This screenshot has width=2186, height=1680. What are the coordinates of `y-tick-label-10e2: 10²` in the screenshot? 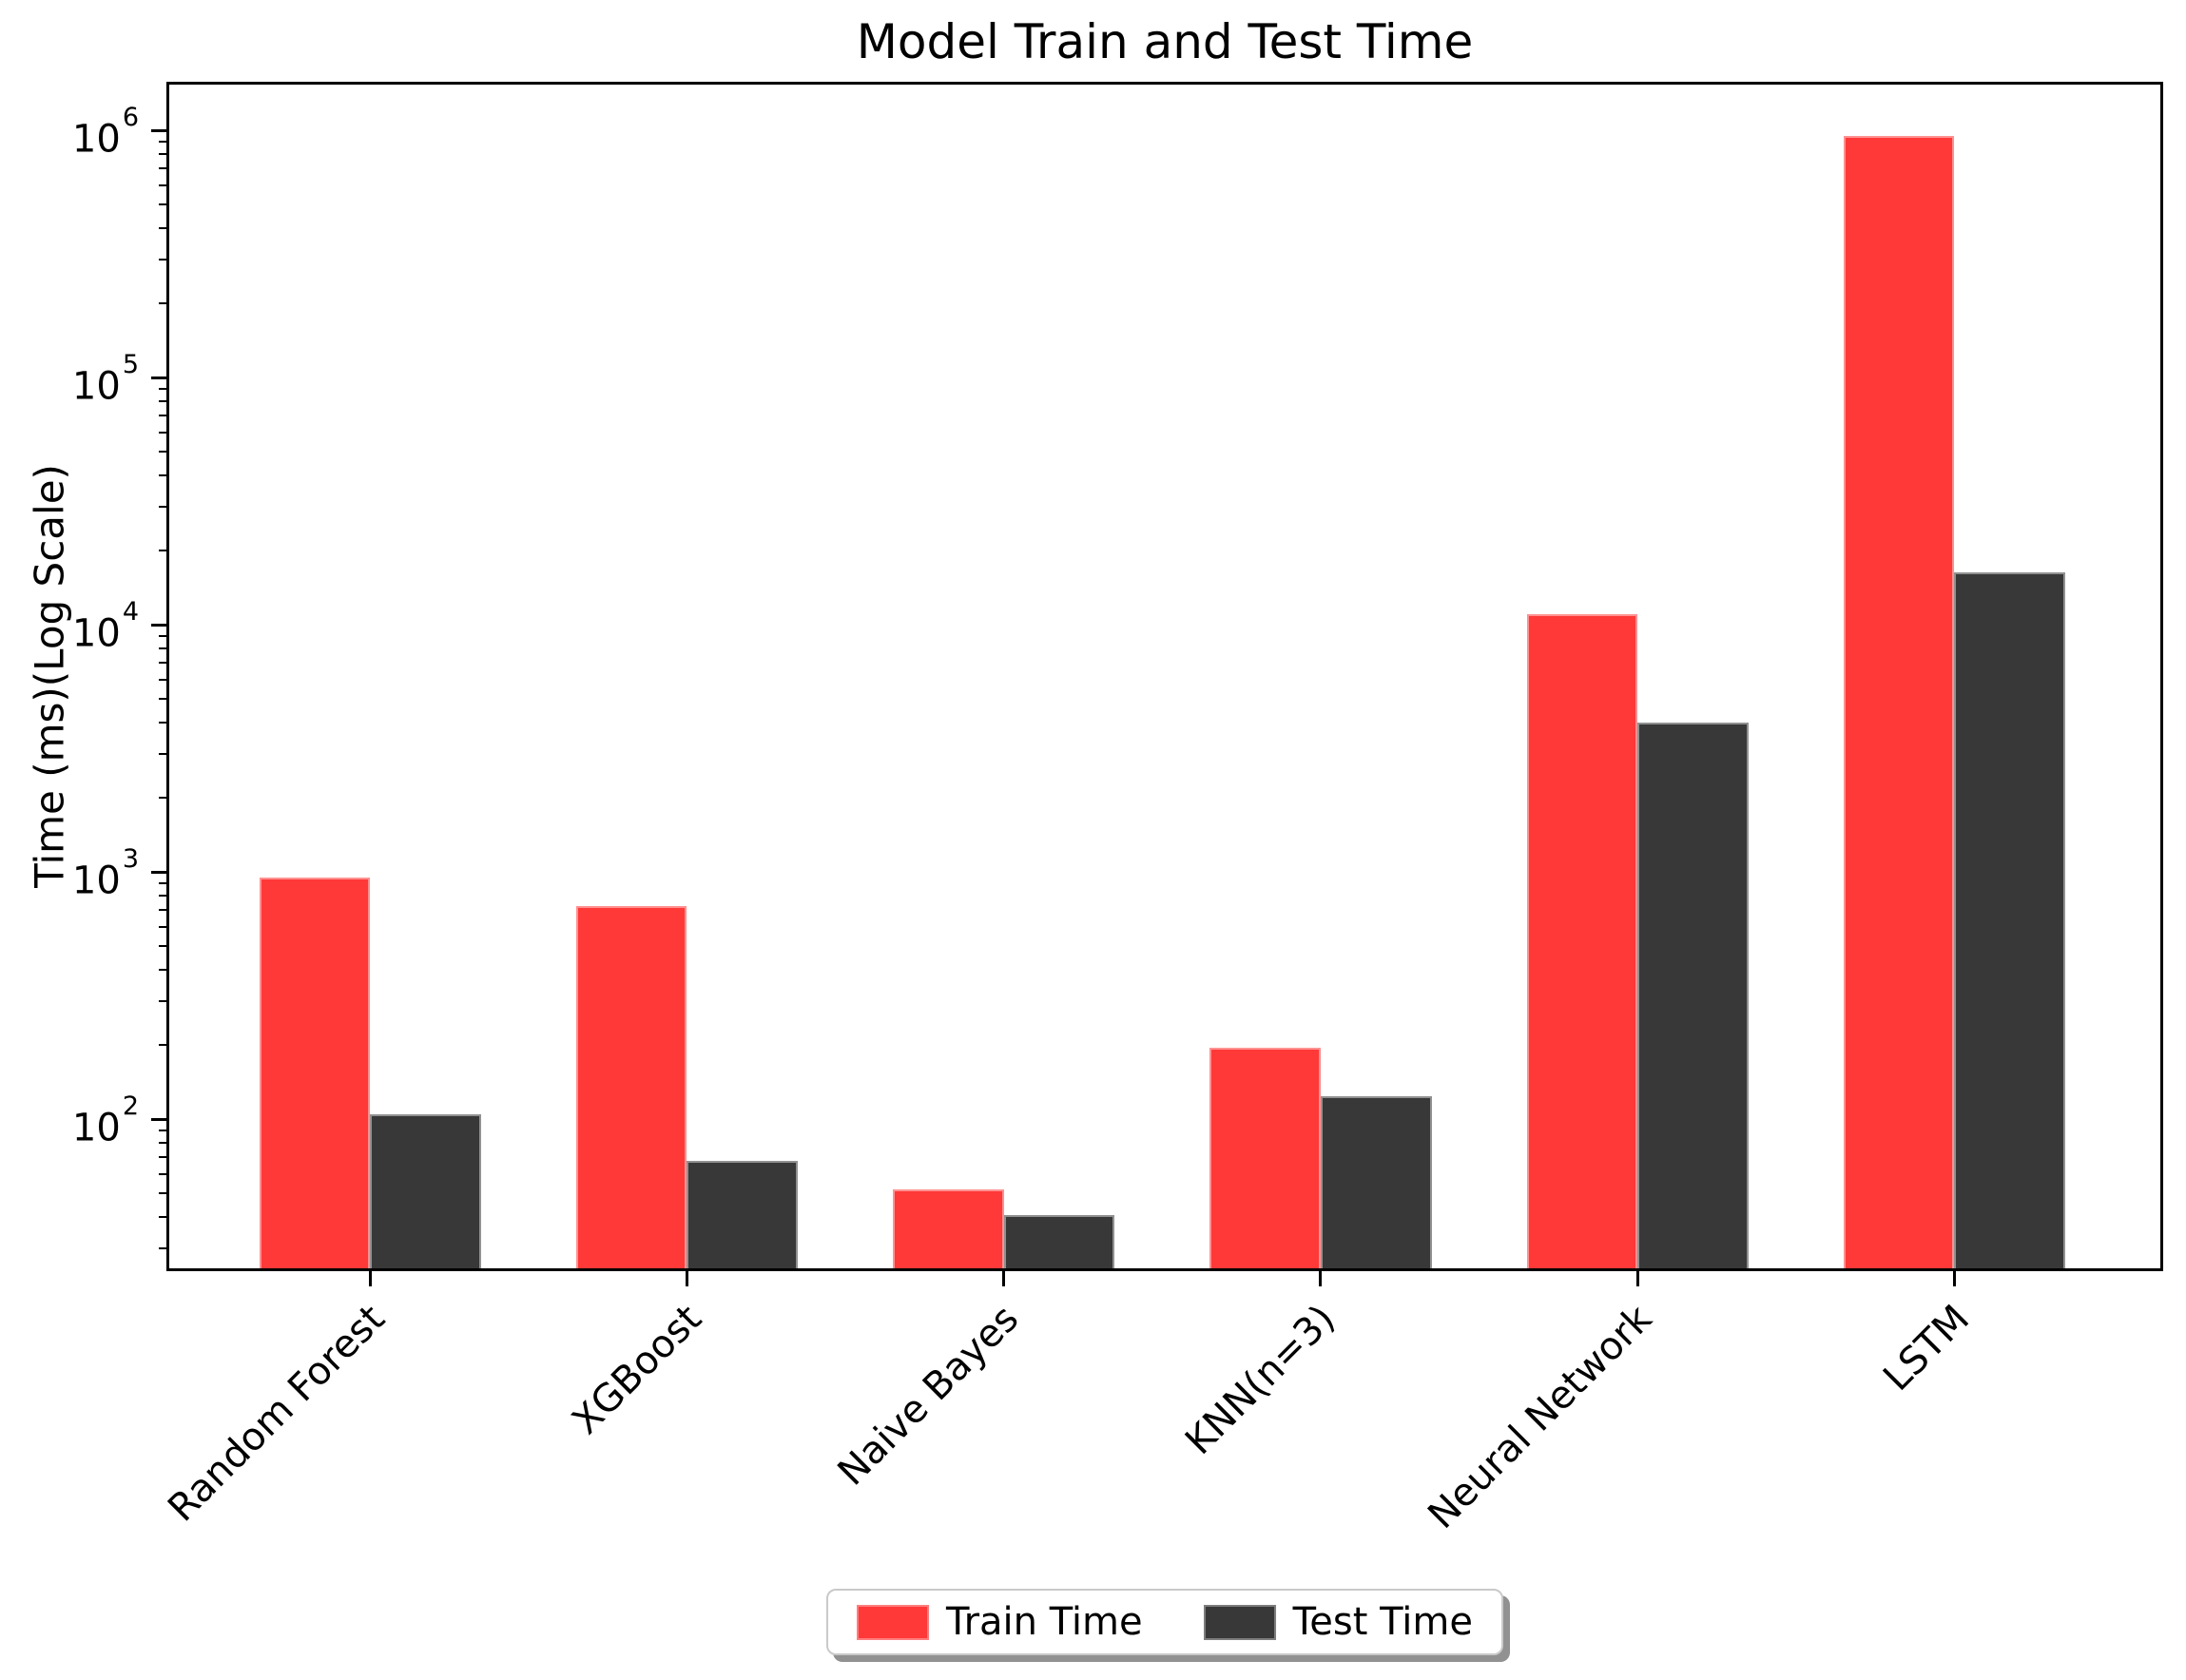 It's located at (105, 1120).